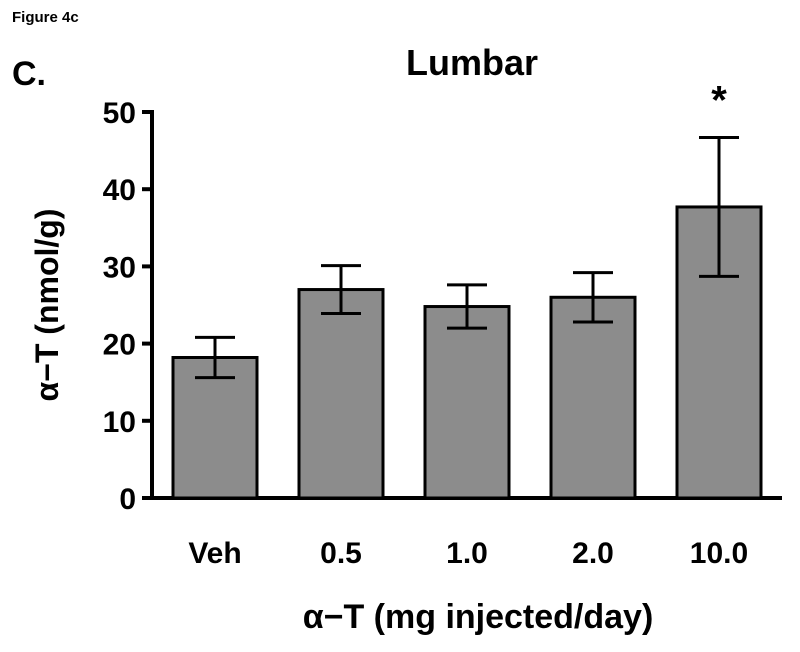 Image resolution: width=800 pixels, height=652 pixels. Describe the element at coordinates (45, 17) in the screenshot. I see `figure-label: Figure 4c` at that location.